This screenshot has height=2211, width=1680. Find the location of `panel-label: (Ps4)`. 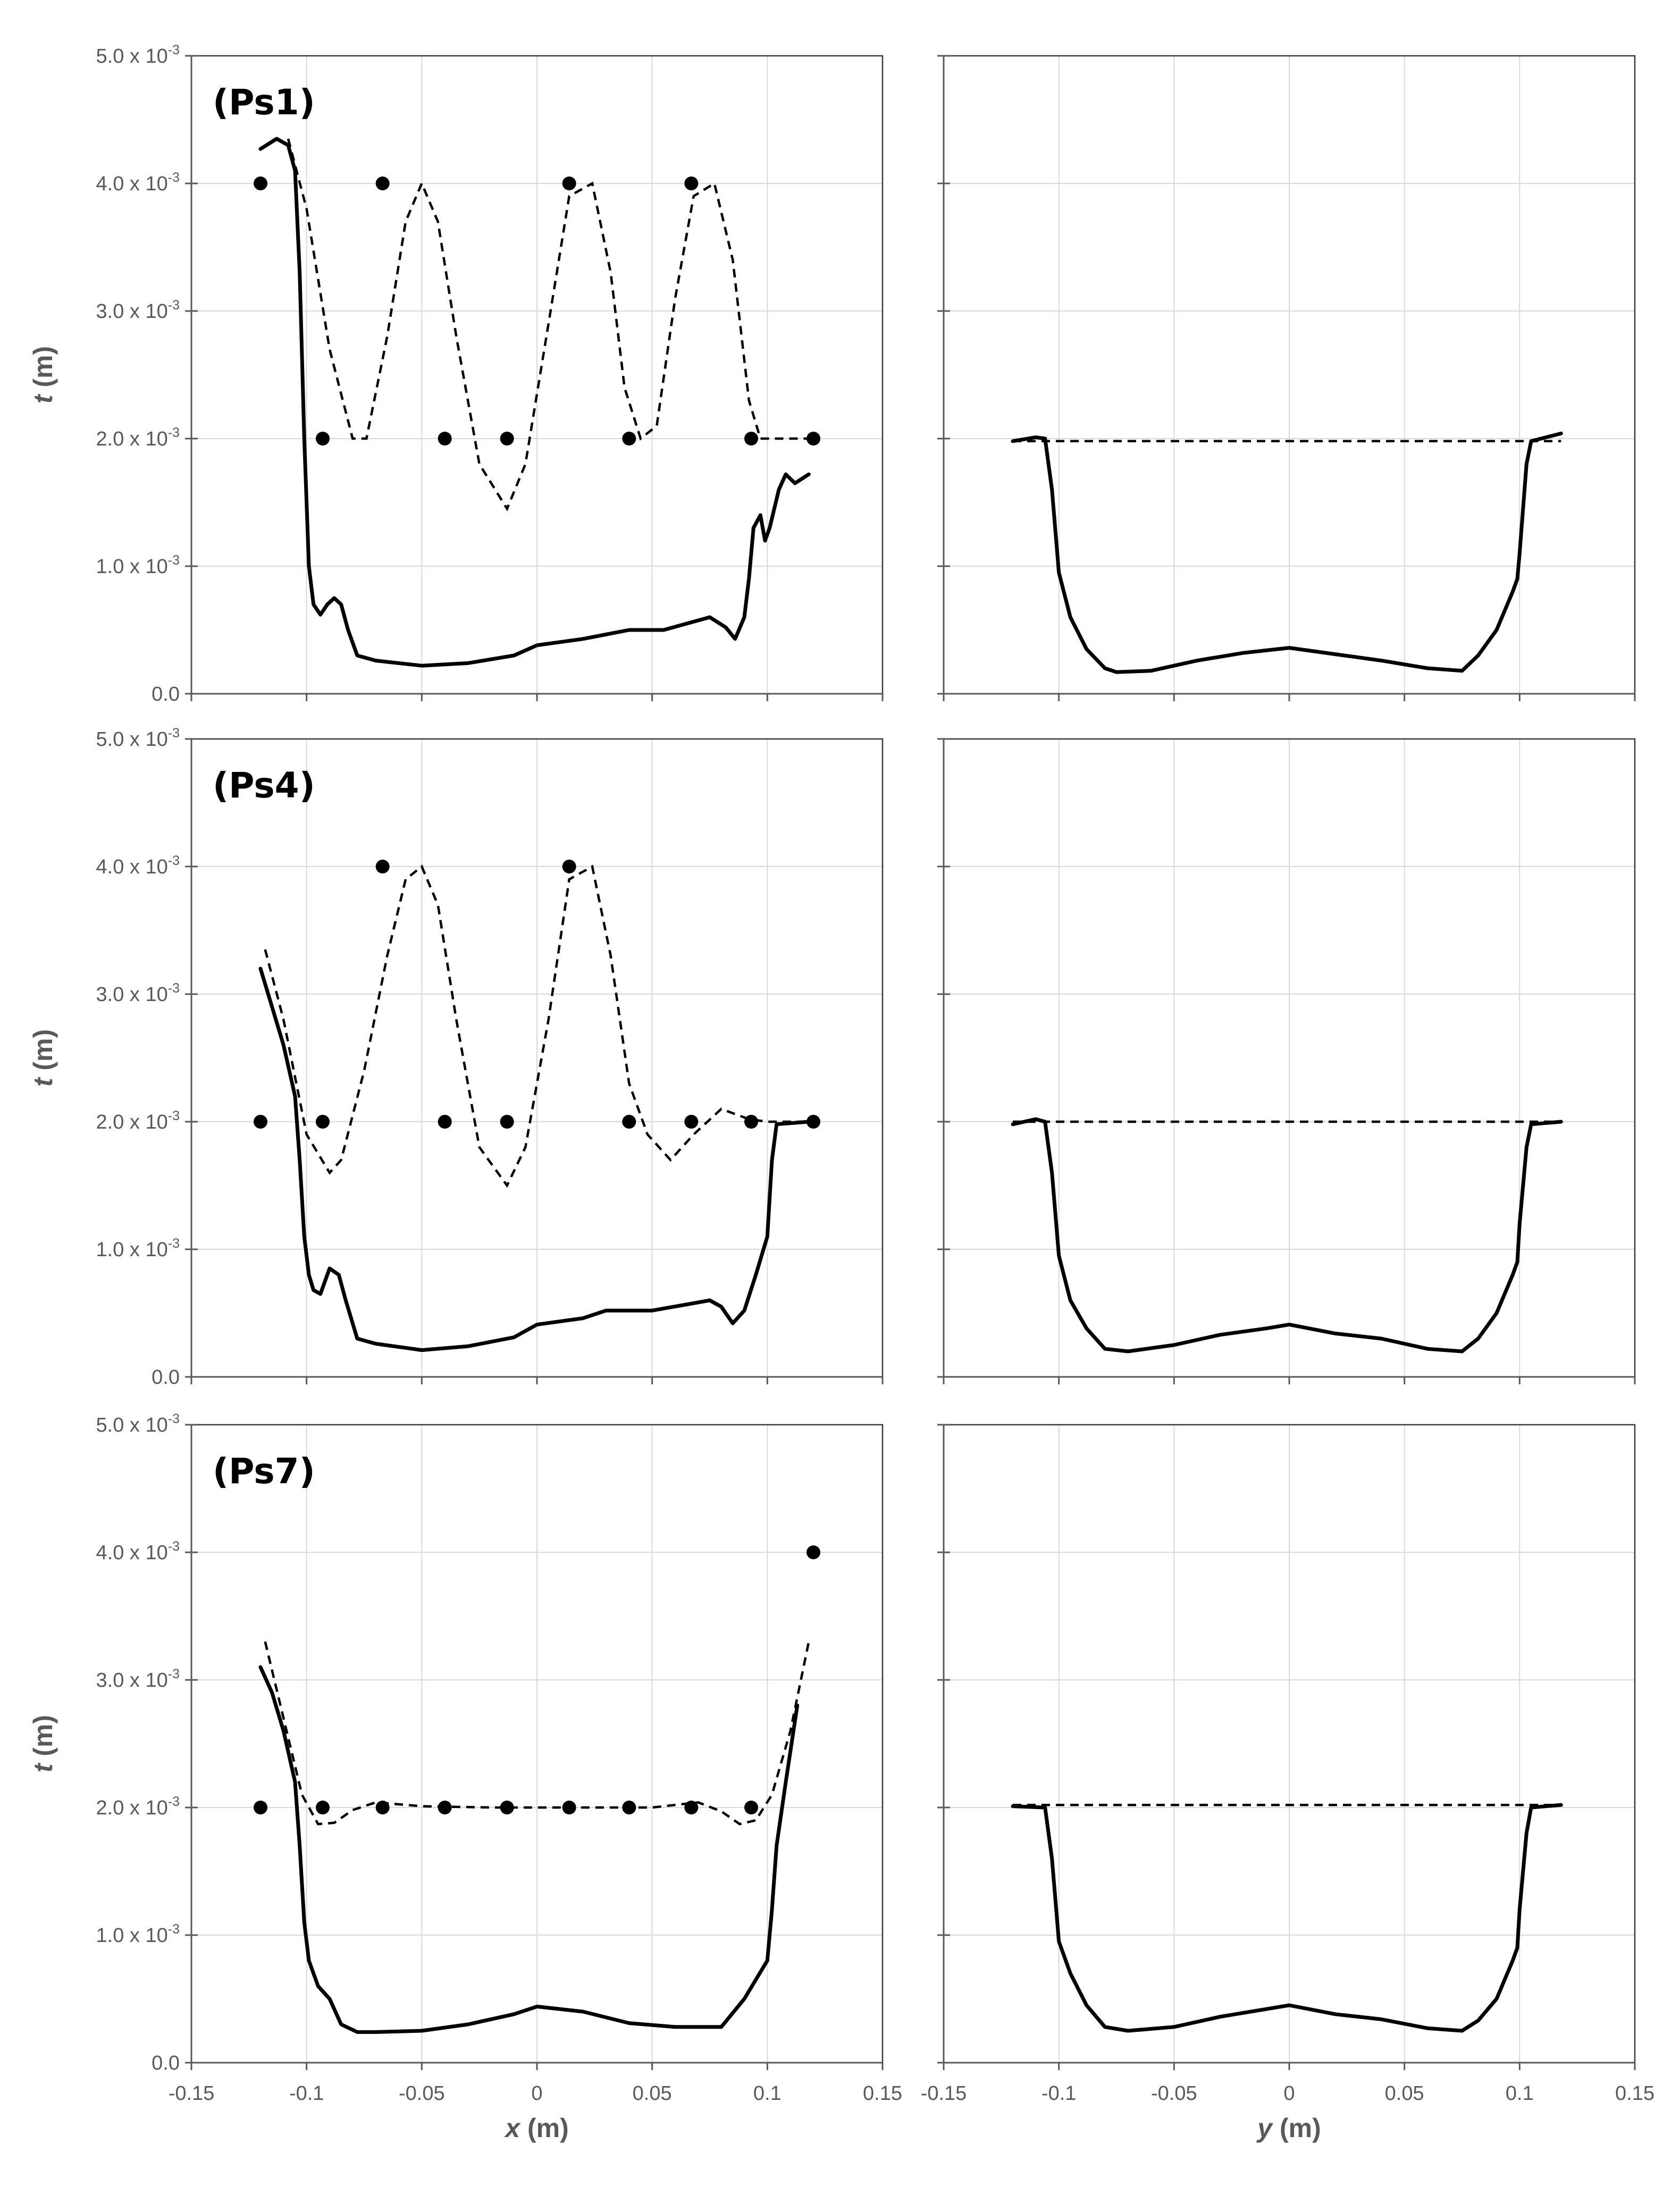

panel-label: (Ps4) is located at coordinates (264, 785).